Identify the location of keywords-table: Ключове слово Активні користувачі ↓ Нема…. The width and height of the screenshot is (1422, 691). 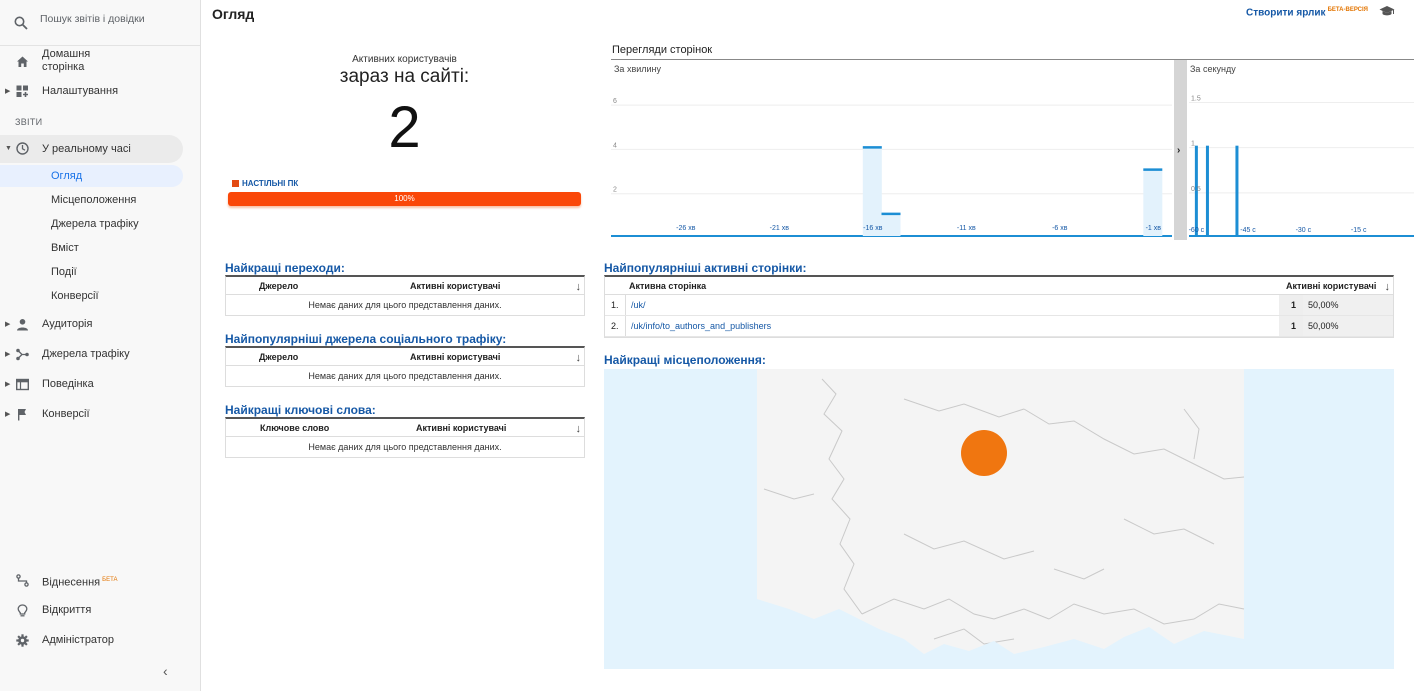
(405, 437).